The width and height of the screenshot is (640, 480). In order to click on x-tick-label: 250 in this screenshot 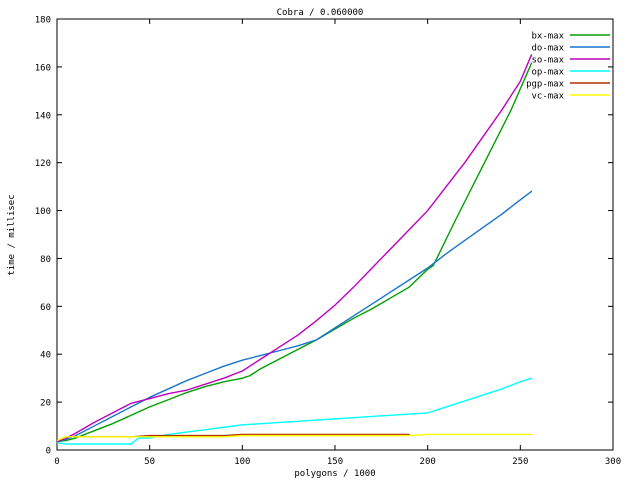, I will do `click(520, 462)`.